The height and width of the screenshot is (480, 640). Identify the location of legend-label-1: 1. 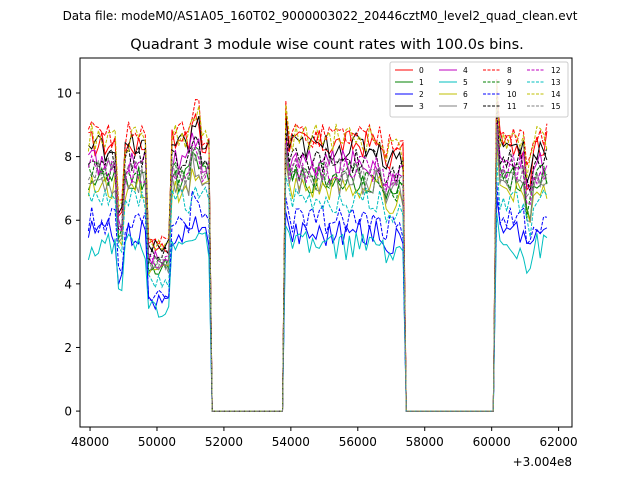
(421, 82).